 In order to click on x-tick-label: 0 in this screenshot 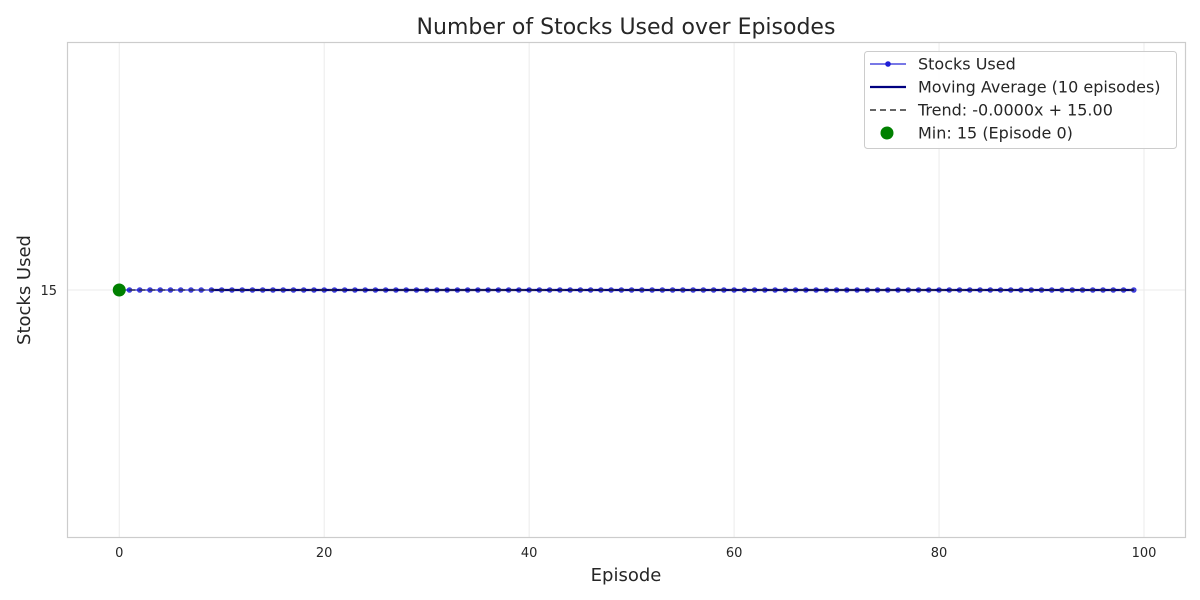, I will do `click(119, 553)`.